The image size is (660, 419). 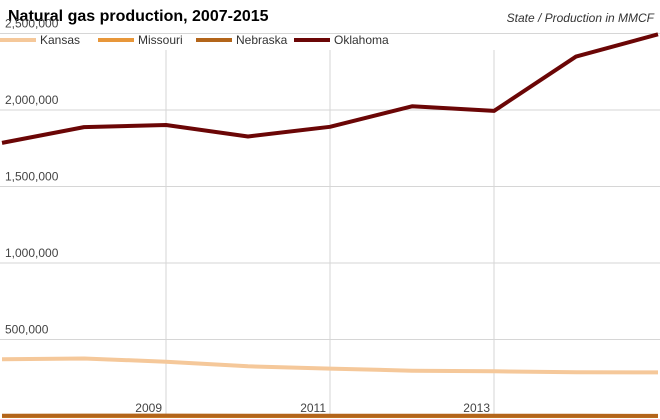 What do you see at coordinates (312, 40) in the screenshot?
I see `legend-swatch-oklahoma` at bounding box center [312, 40].